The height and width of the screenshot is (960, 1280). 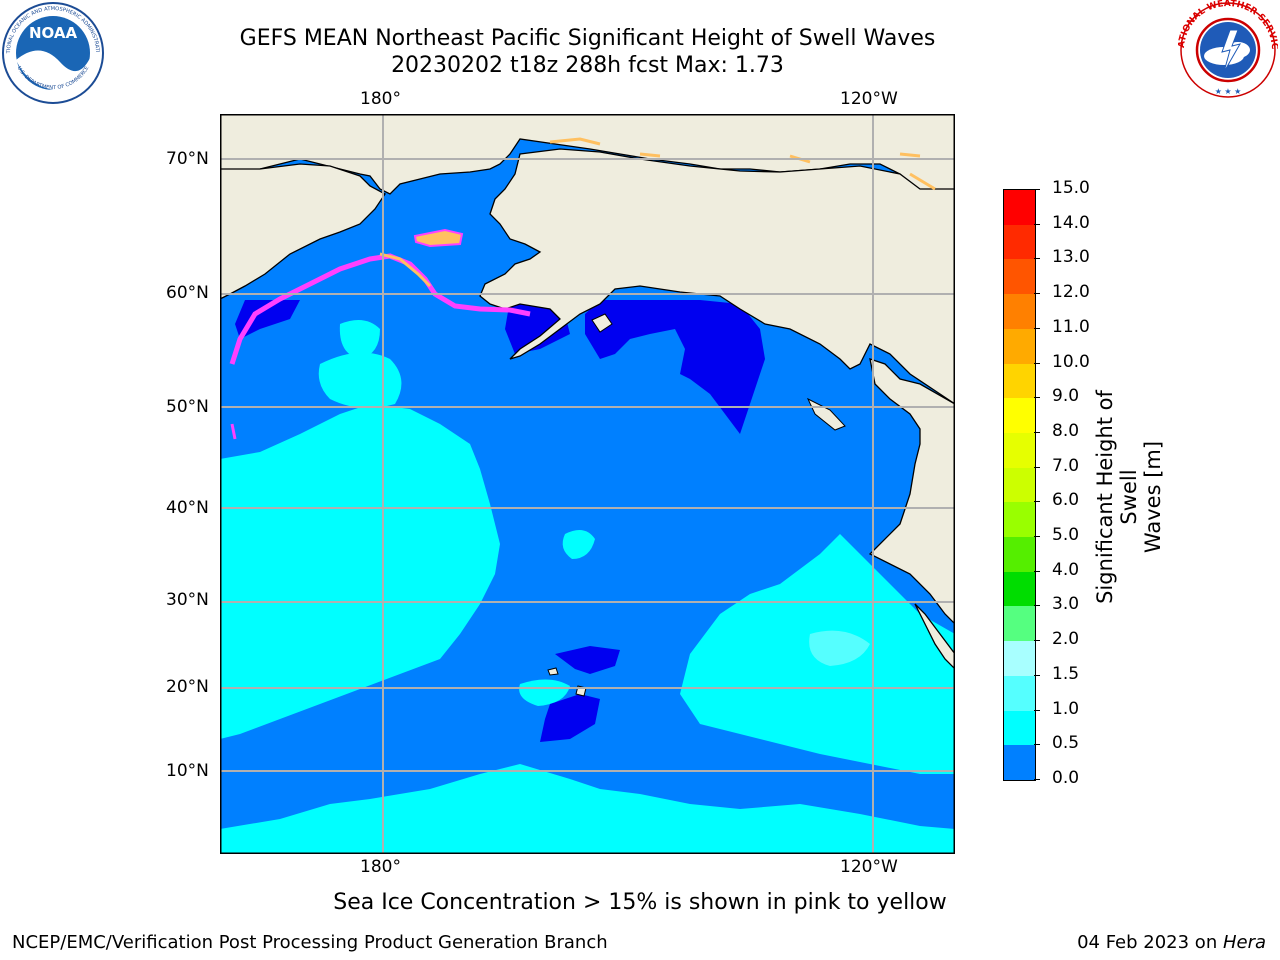 I want to click on colorbar-tick-label: 7.0, so click(x=1066, y=465).